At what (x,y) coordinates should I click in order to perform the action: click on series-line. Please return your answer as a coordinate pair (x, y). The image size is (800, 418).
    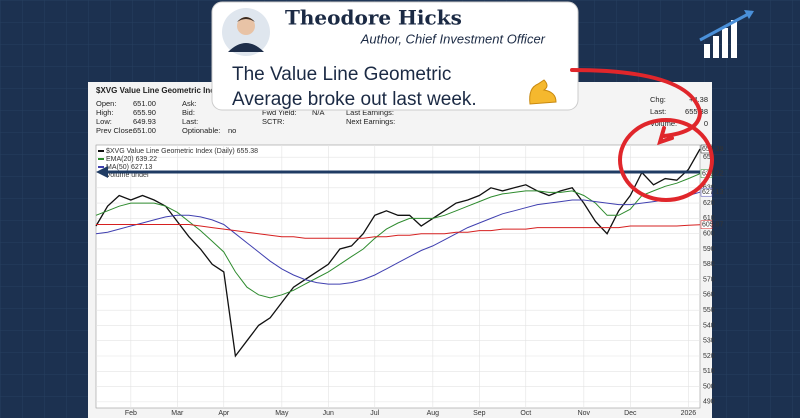
    Looking at the image, I should click on (398, 231).